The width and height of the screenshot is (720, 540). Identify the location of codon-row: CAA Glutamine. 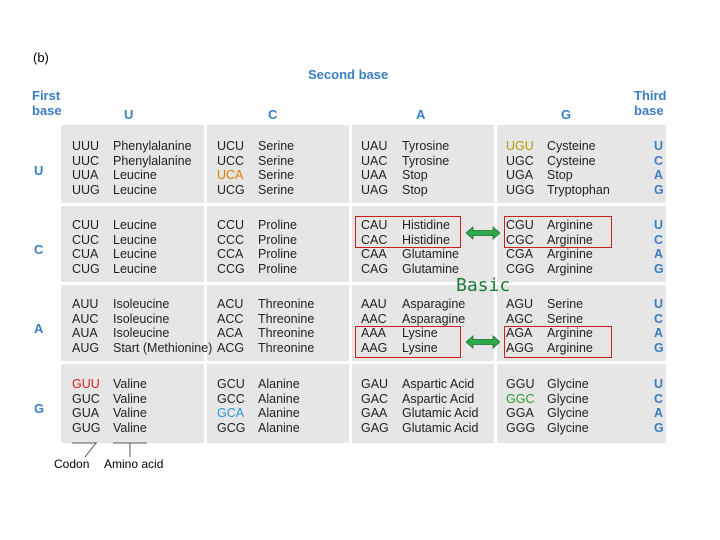
(410, 254).